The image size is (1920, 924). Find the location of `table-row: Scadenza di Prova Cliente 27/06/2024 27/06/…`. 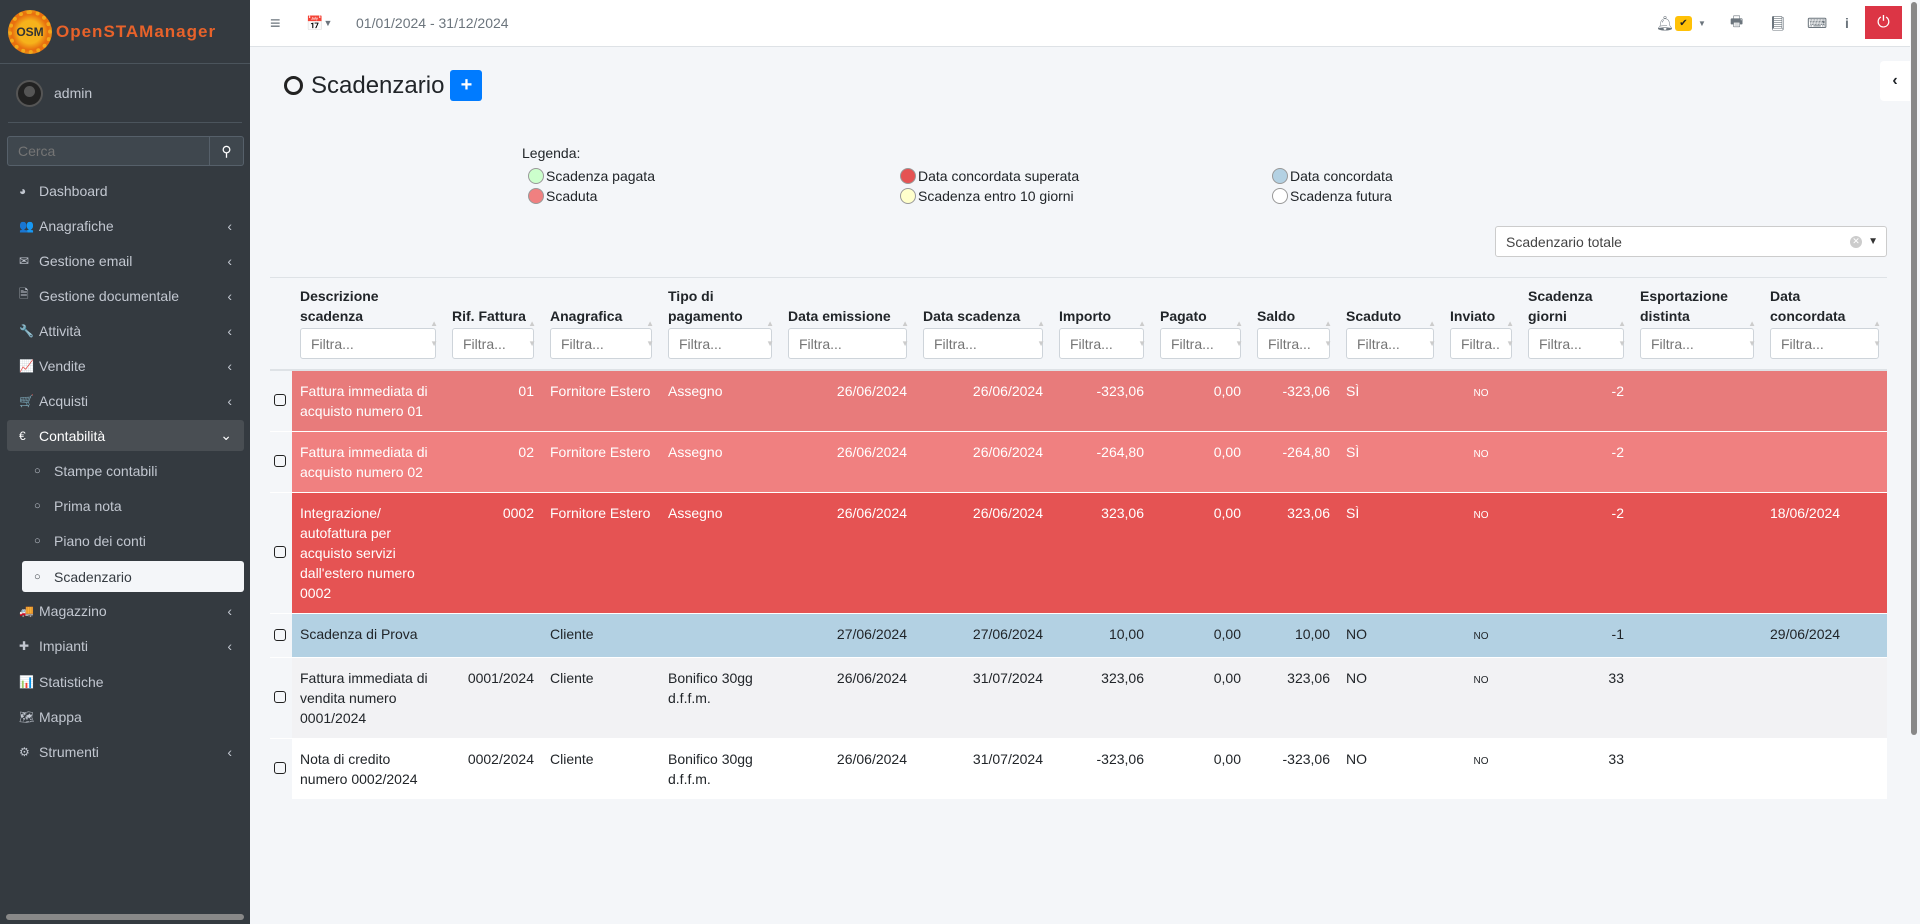

table-row: Scadenza di Prova Cliente 27/06/2024 27/06/… is located at coordinates (1078, 635).